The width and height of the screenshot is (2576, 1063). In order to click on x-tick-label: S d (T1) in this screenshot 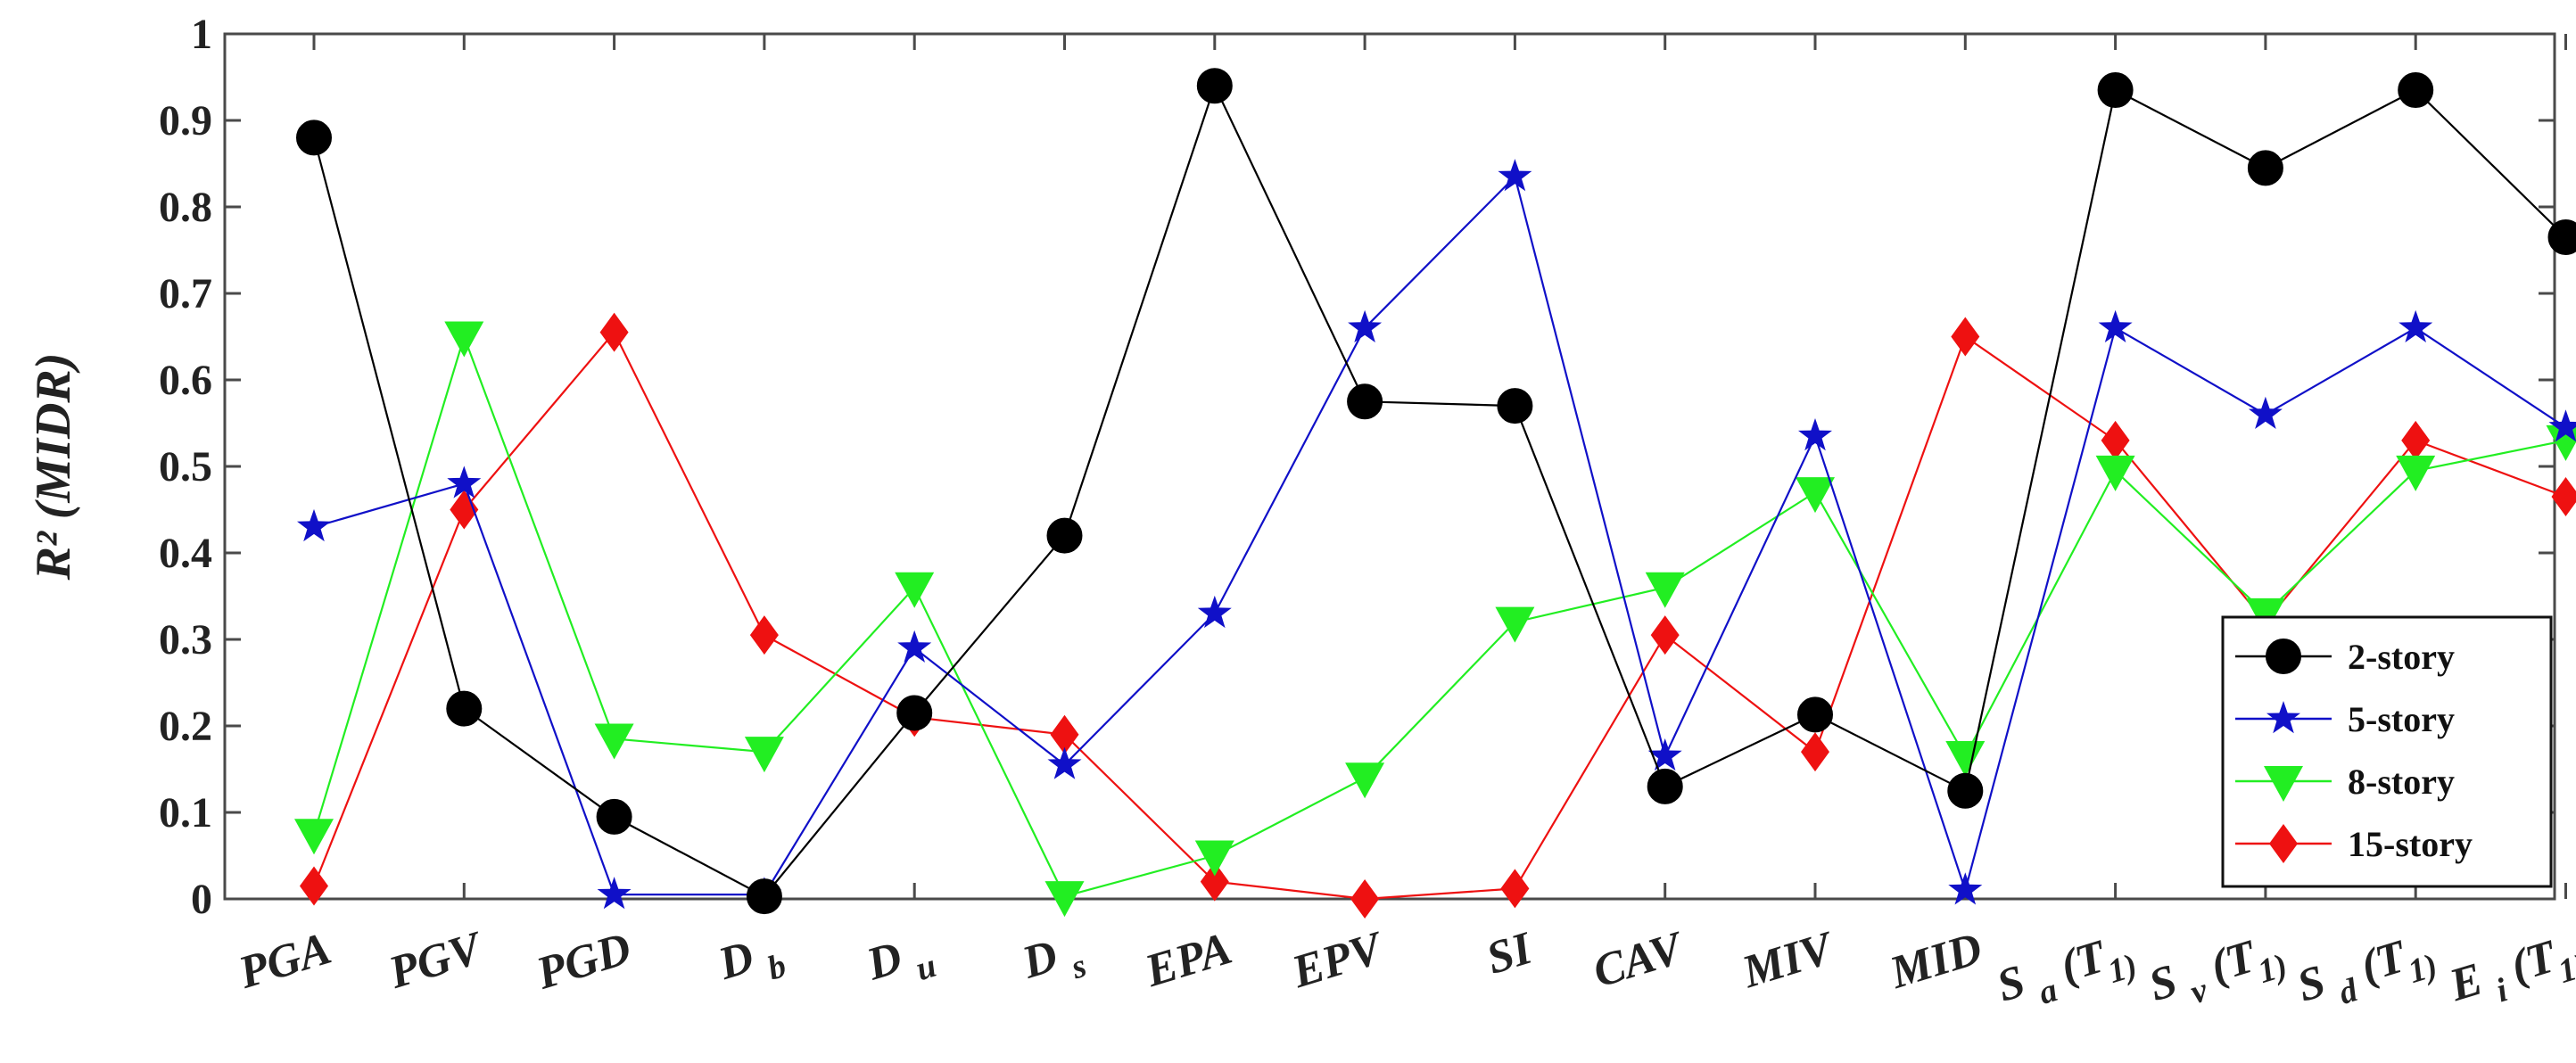, I will do `click(2366, 973)`.